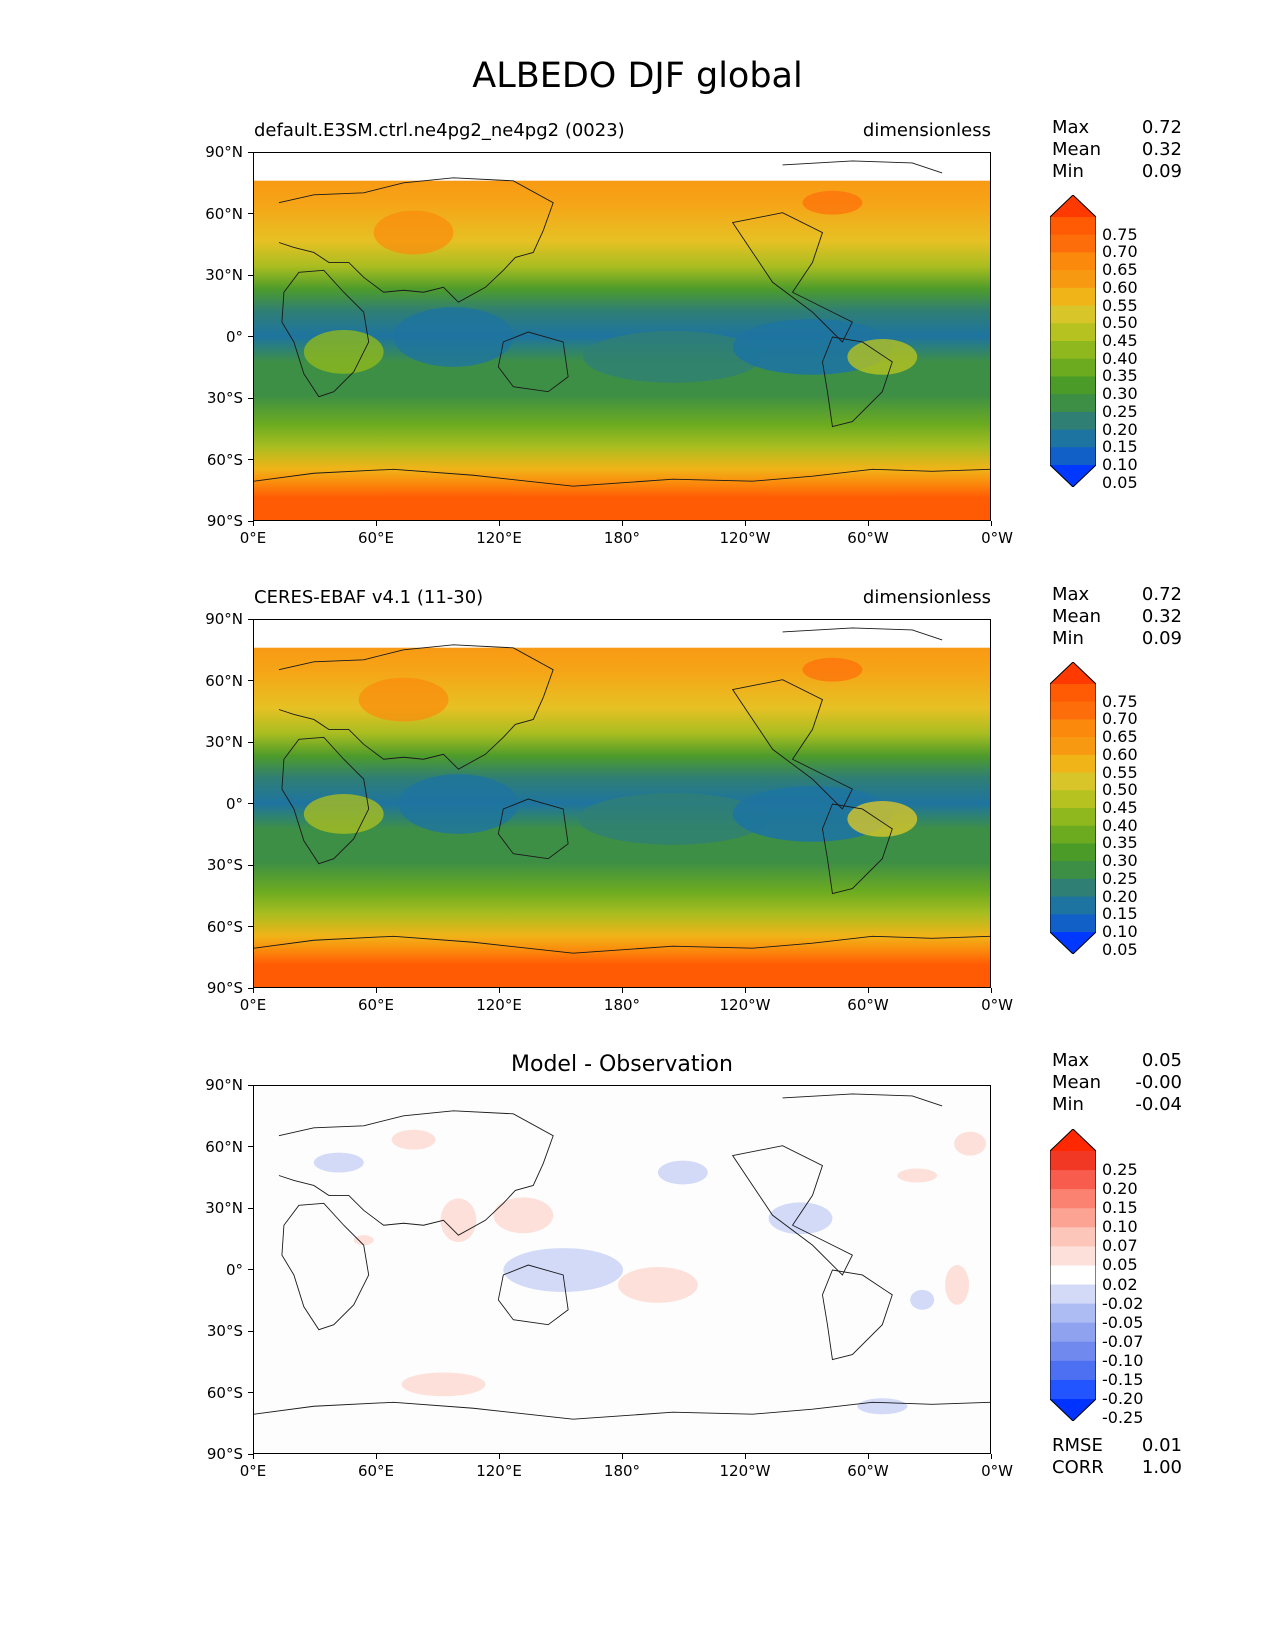 This screenshot has height=1650, width=1275. Describe the element at coordinates (1120, 323) in the screenshot. I see `colorbar-tick-label: 0.50` at that location.